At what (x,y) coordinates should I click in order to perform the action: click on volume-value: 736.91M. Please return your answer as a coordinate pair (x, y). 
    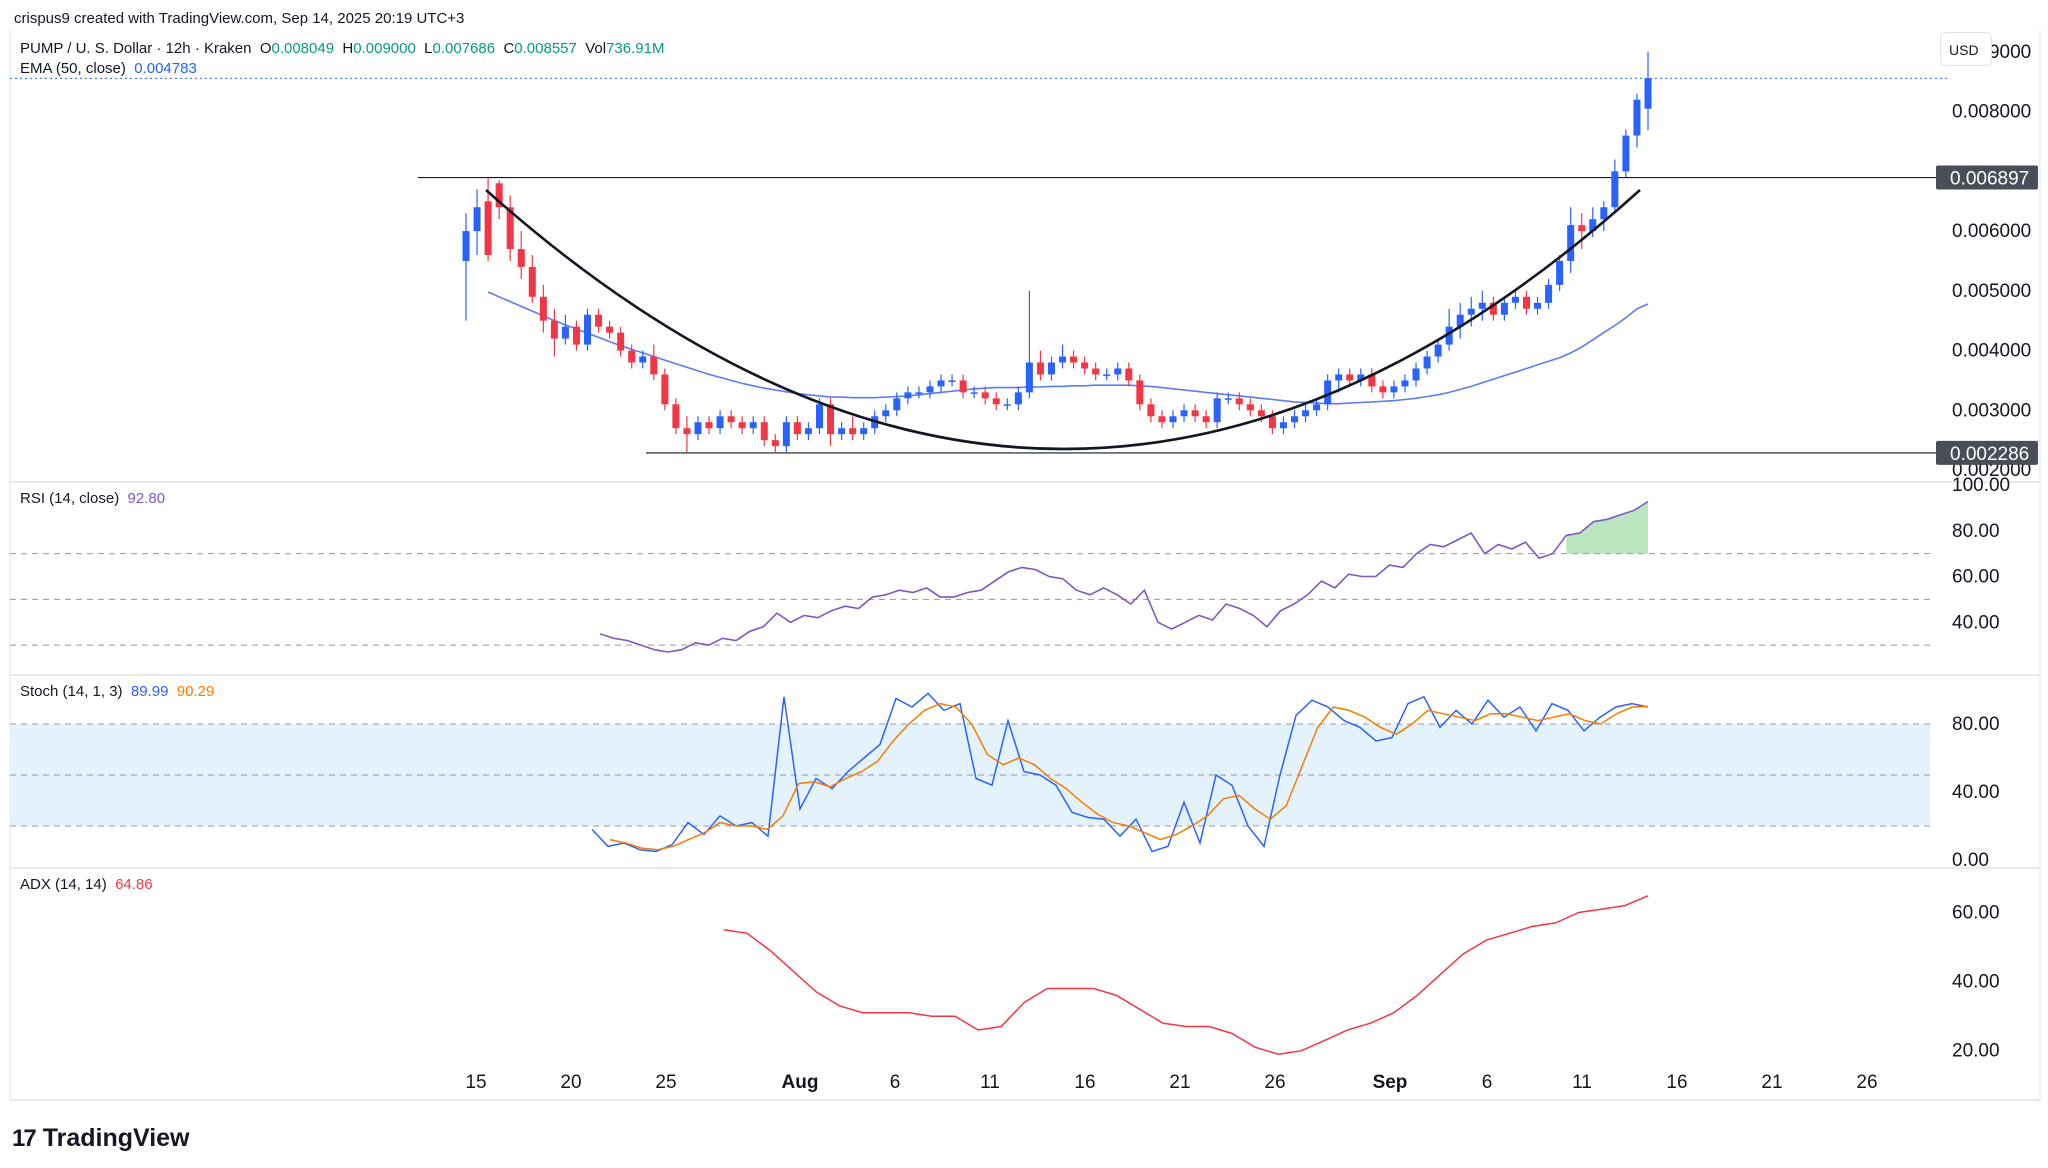
    Looking at the image, I should click on (635, 48).